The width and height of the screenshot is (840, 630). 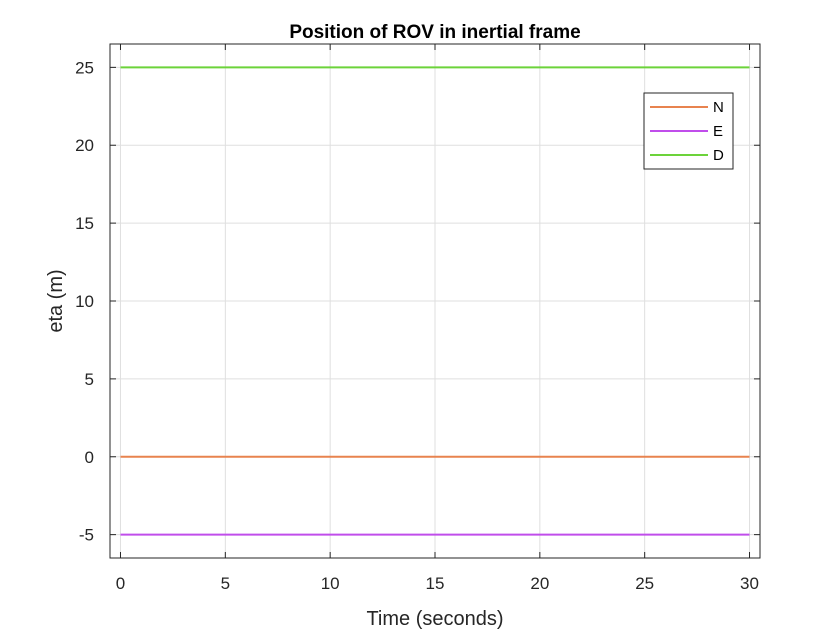 I want to click on y-tick-label: 0, so click(x=89, y=457).